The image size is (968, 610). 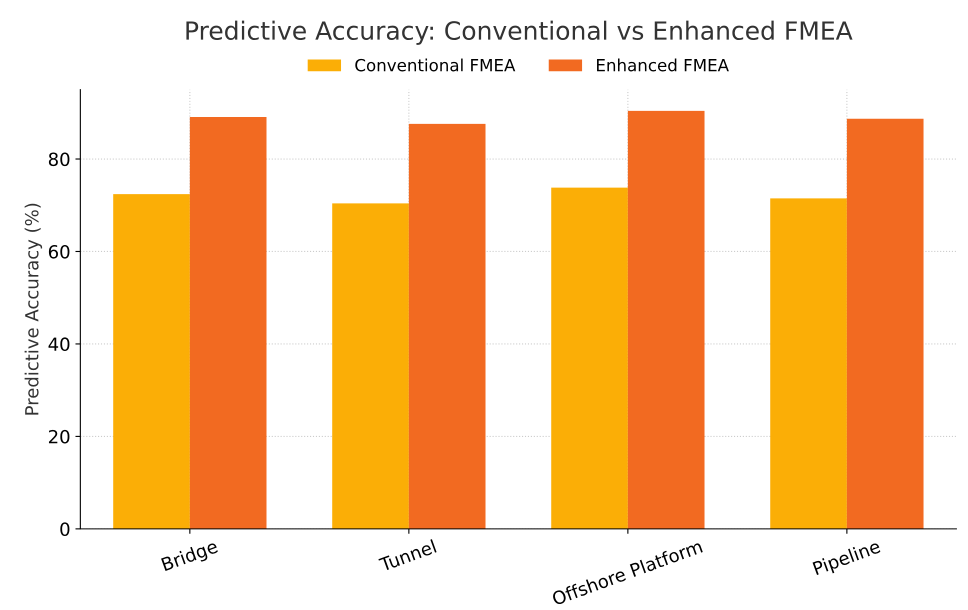 What do you see at coordinates (59, 437) in the screenshot?
I see `y-tick-label: 20` at bounding box center [59, 437].